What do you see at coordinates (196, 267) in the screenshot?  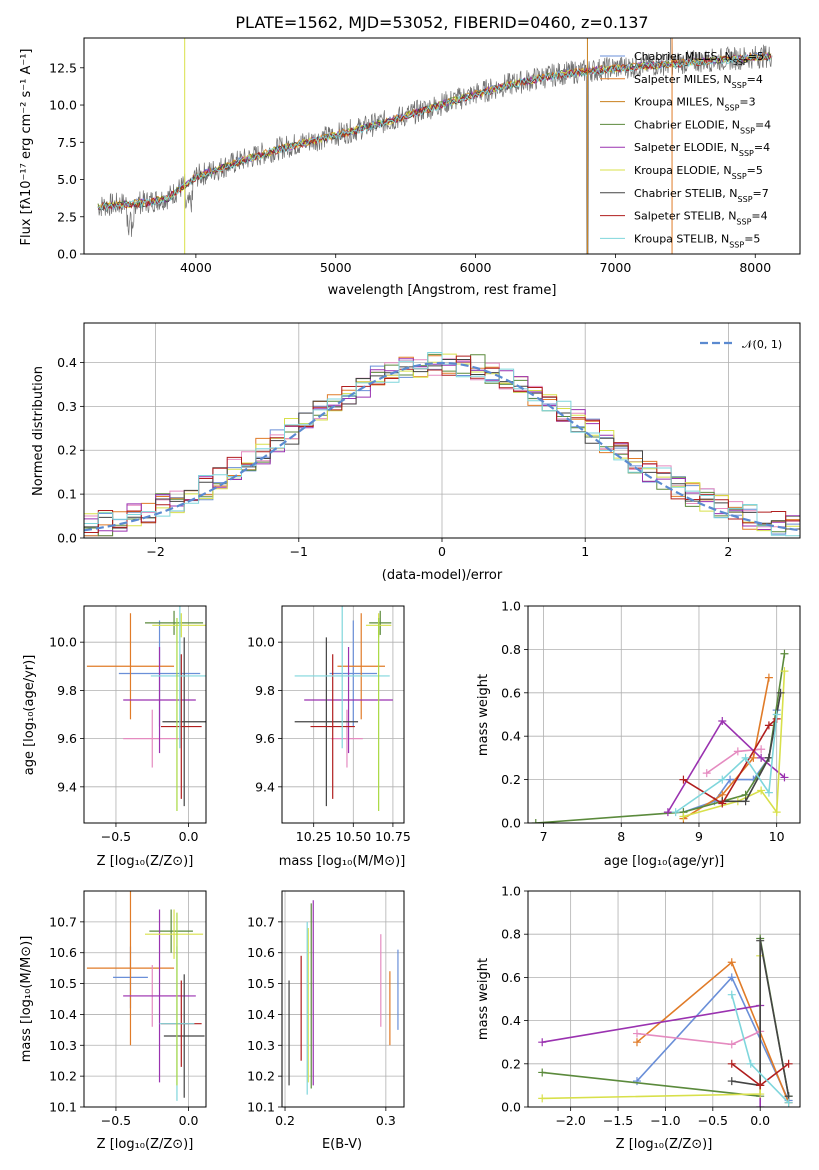 I see `x-tick-label: 4000` at bounding box center [196, 267].